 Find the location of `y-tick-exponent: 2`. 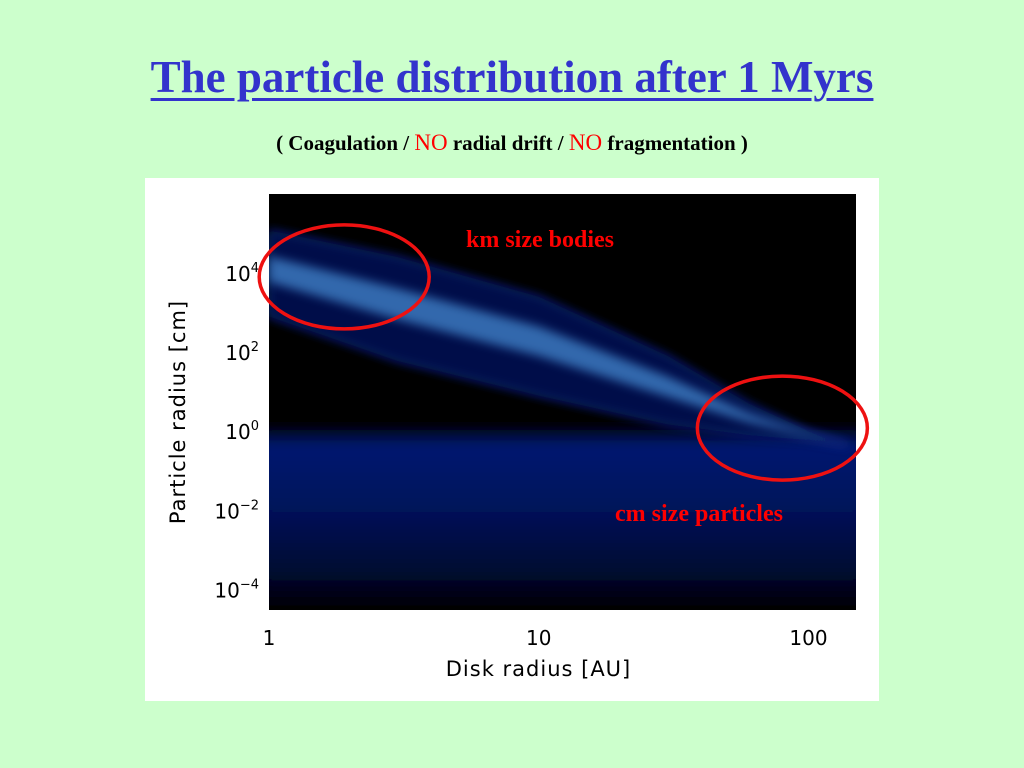

y-tick-exponent: 2 is located at coordinates (255, 347).